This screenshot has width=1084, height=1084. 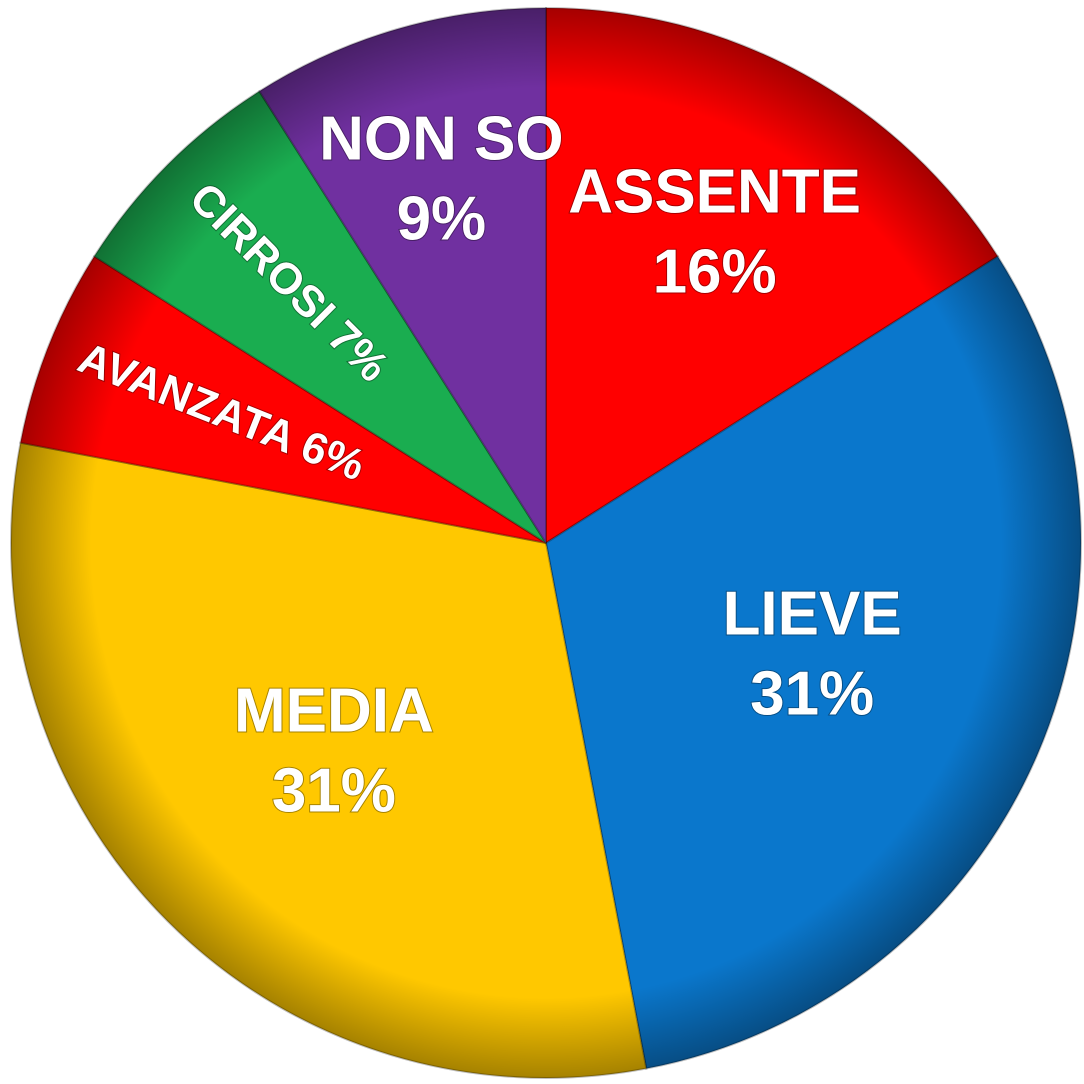 I want to click on category-label: ASSENTE, so click(x=714, y=192).